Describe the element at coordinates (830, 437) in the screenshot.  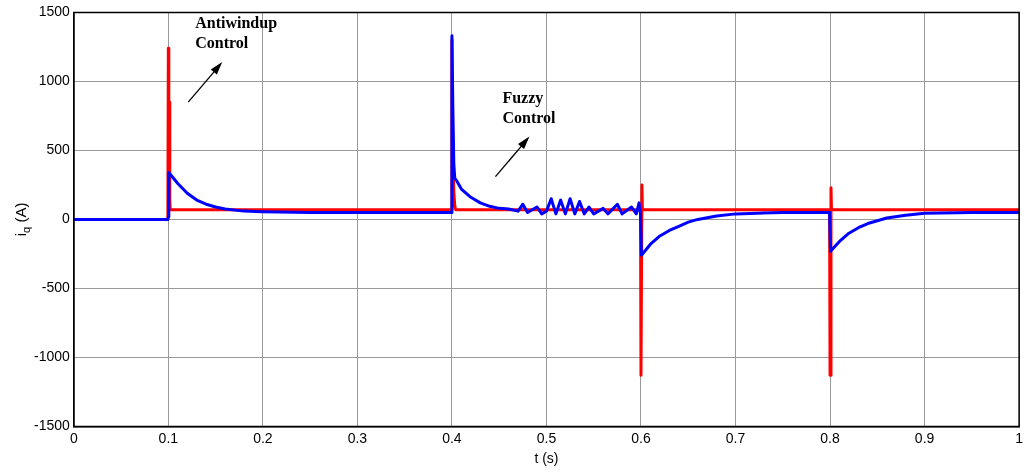
I see `x-tick-label: 0.8` at that location.